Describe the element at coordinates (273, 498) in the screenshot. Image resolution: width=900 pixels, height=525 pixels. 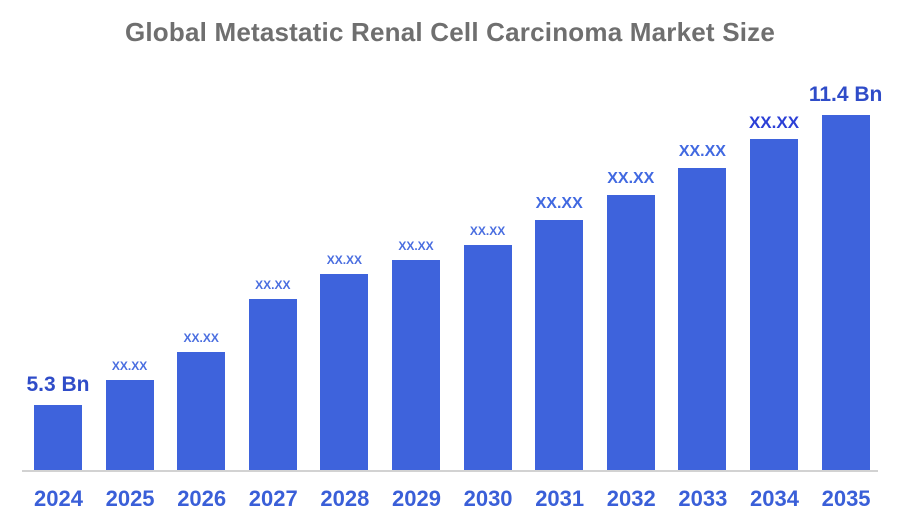
I see `x-axis-tick-label-2027: 2027` at that location.